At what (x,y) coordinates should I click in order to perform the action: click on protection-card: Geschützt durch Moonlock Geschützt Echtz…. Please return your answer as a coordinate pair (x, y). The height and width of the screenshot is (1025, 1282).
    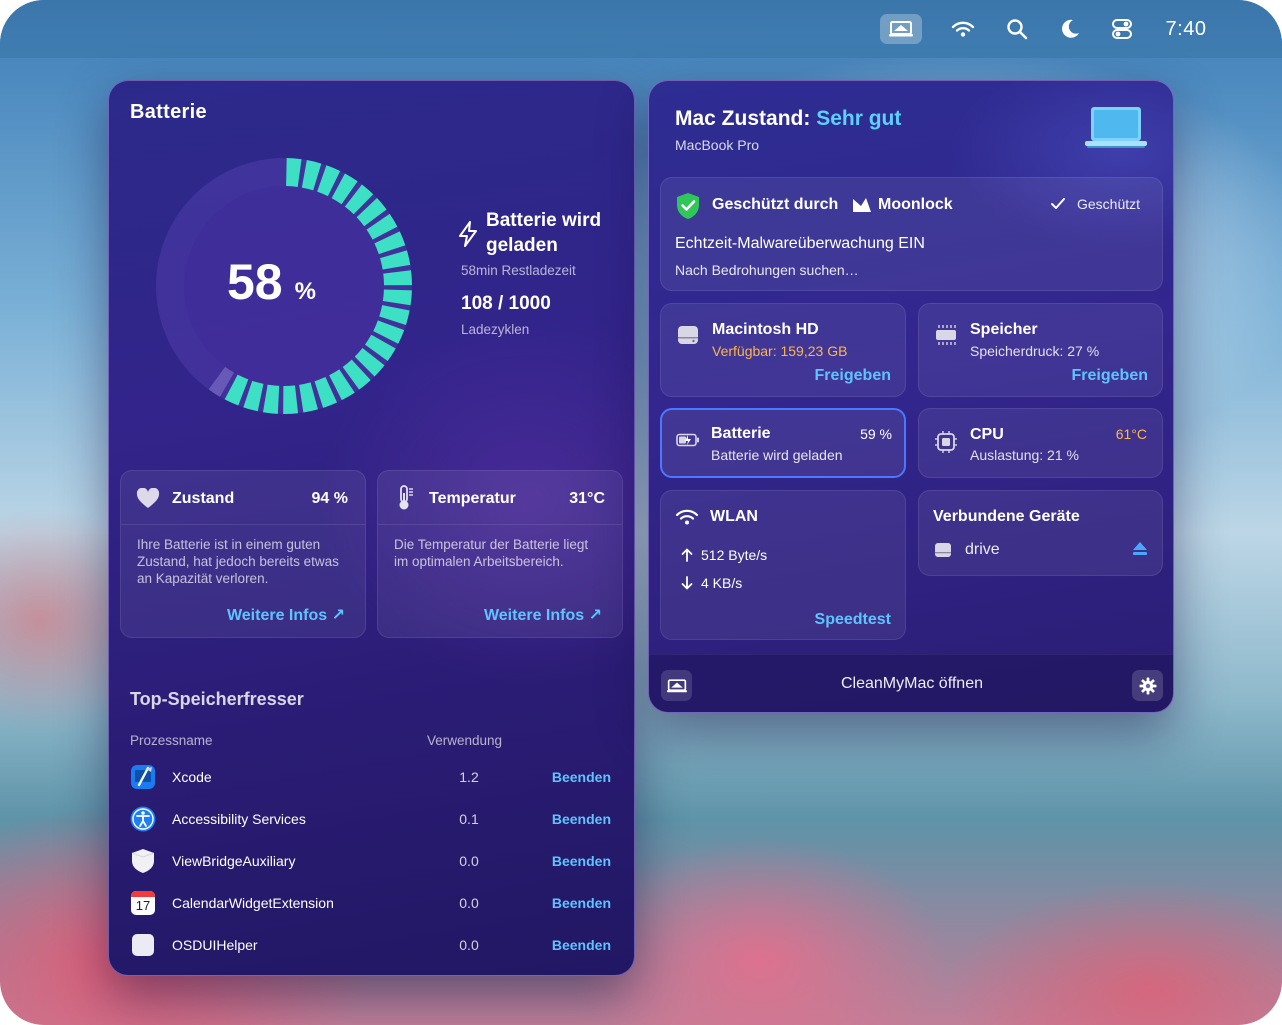
    Looking at the image, I should click on (911, 234).